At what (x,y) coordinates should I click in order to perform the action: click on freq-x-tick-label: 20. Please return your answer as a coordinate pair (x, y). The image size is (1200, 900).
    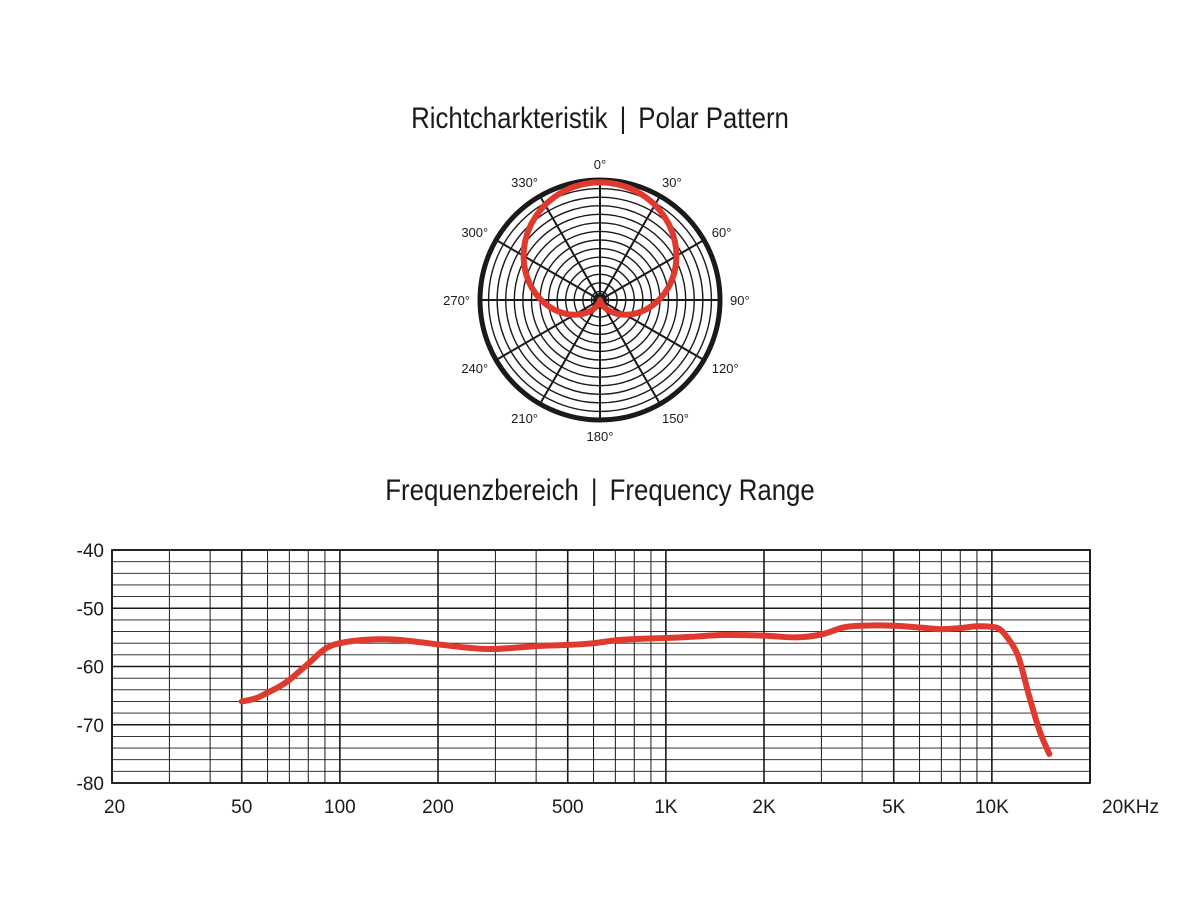
    Looking at the image, I should click on (114, 807).